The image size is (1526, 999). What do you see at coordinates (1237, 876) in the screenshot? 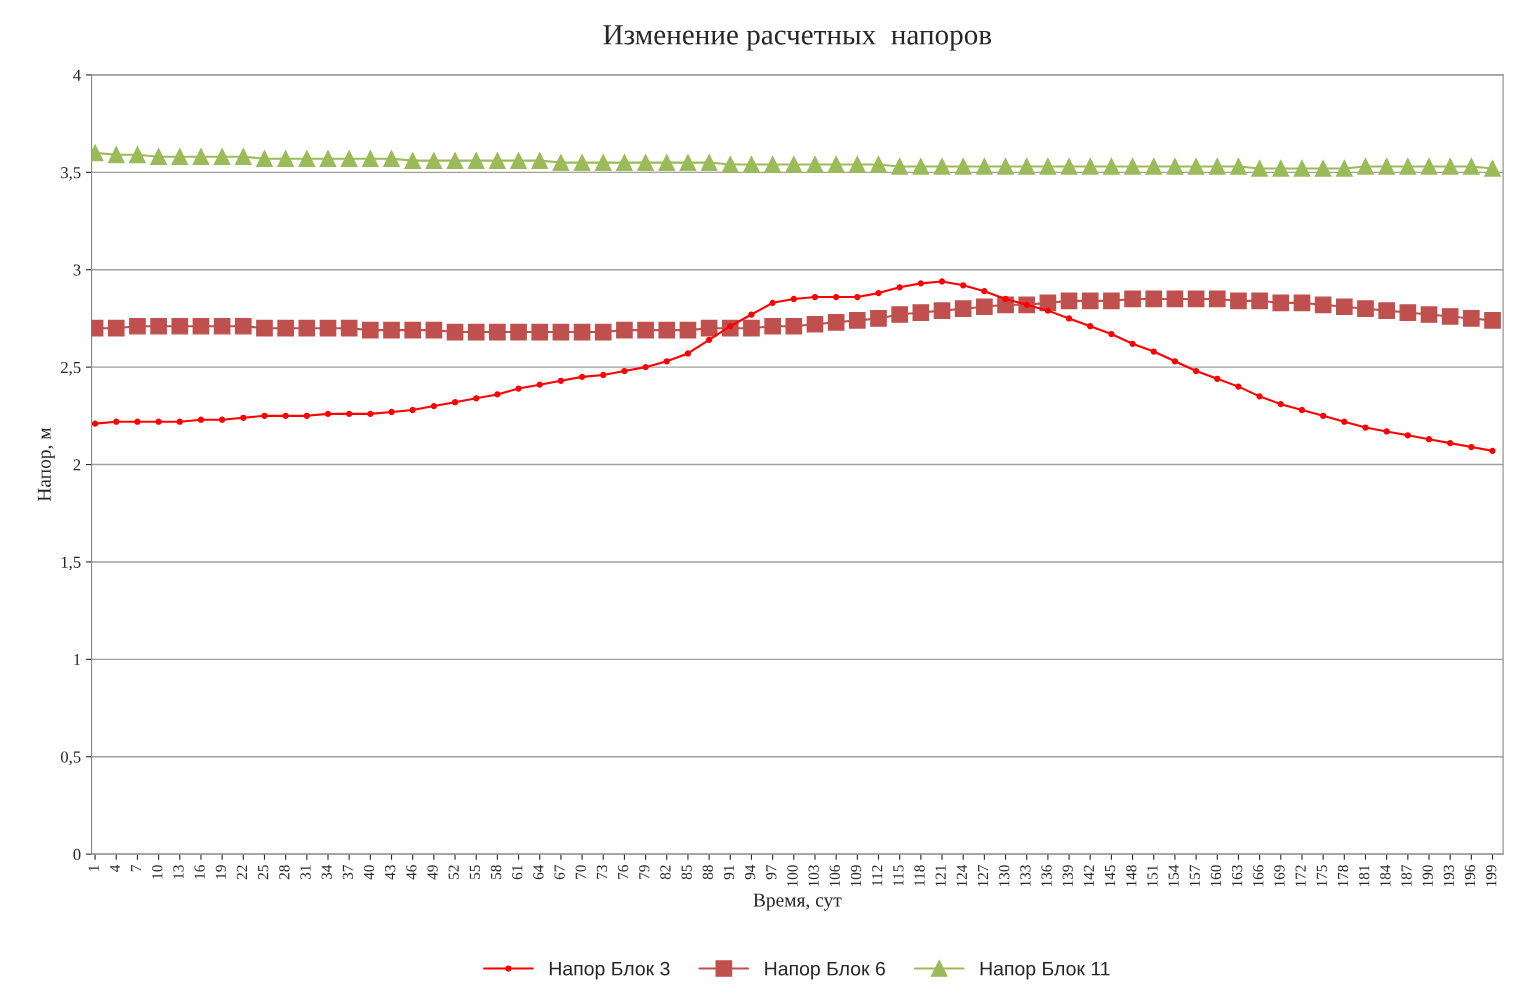
I see `x-tick-label: 163` at bounding box center [1237, 876].